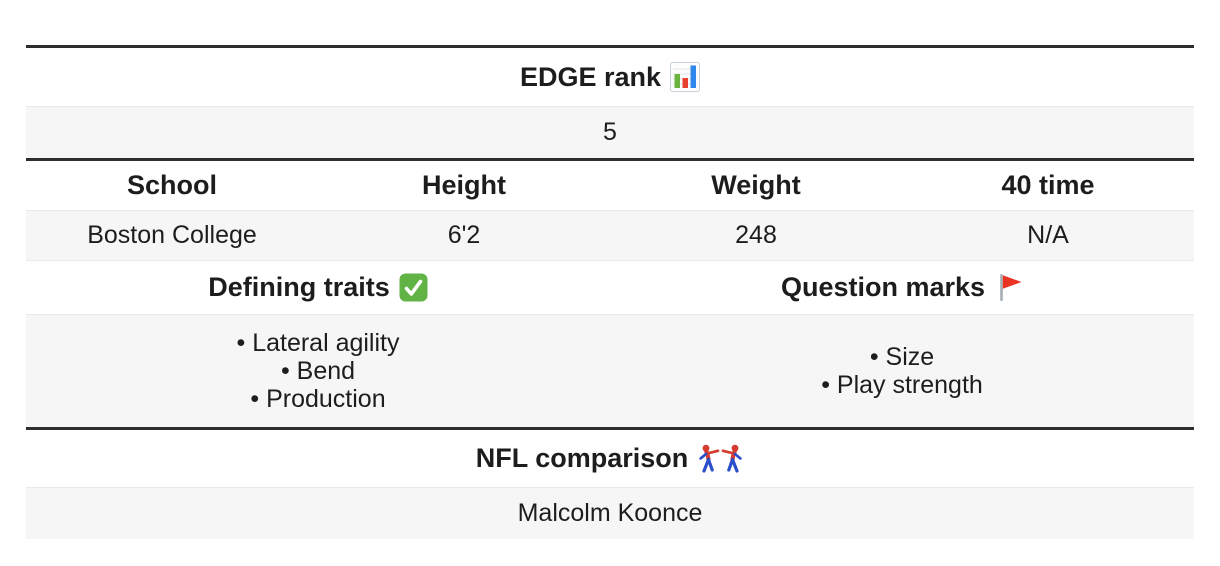  I want to click on edge-rank-title-wrap: EDGE rank, so click(610, 77).